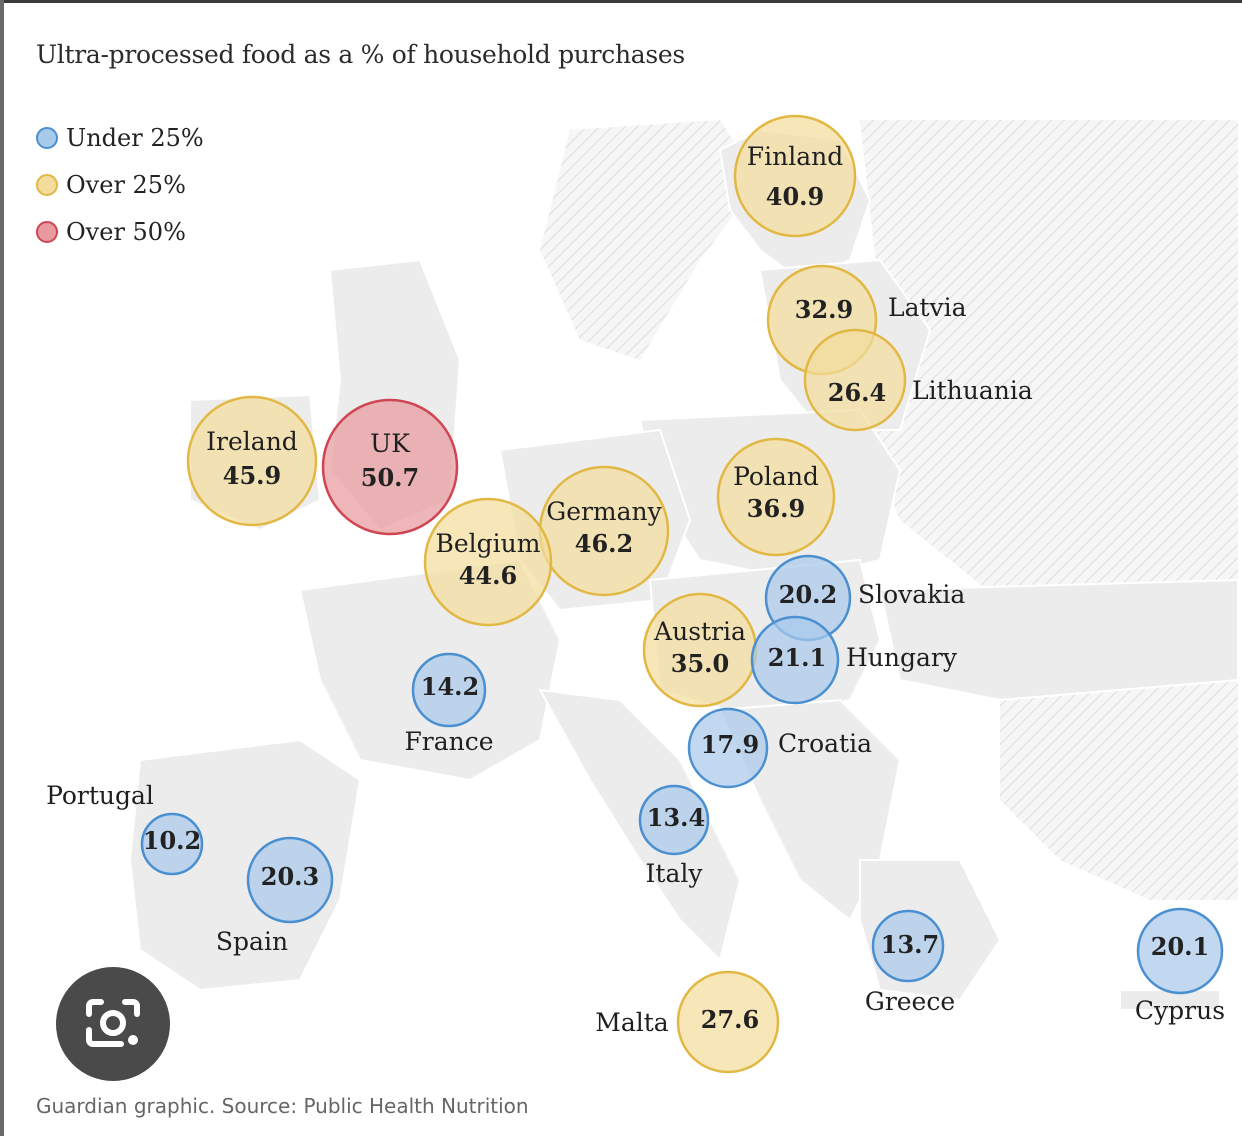 Image resolution: width=1242 pixels, height=1136 pixels. What do you see at coordinates (730, 744) in the screenshot?
I see `country-value: 17.9` at bounding box center [730, 744].